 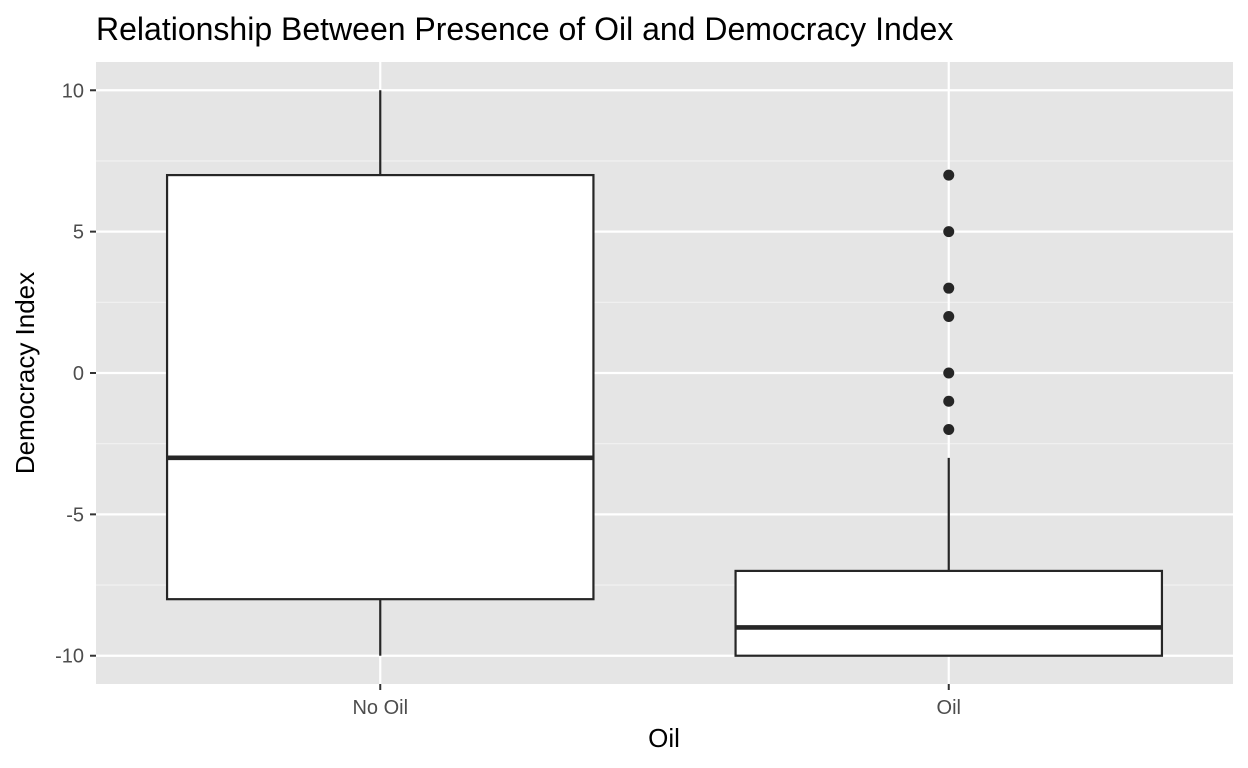 What do you see at coordinates (949, 708) in the screenshot?
I see `x-tick-label: Oil` at bounding box center [949, 708].